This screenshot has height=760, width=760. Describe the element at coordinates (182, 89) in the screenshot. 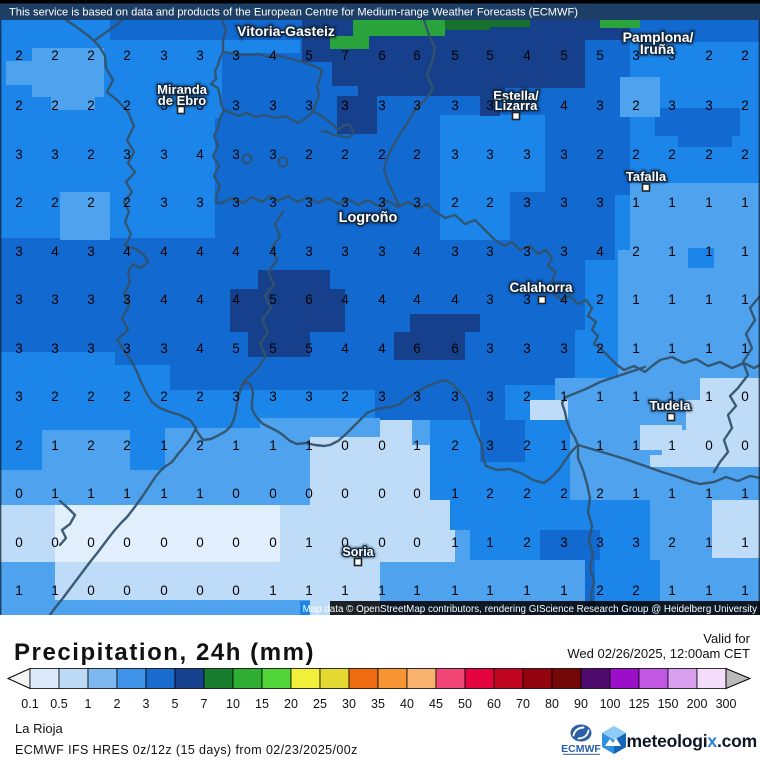

I see `svg-text: Miranda` at that location.